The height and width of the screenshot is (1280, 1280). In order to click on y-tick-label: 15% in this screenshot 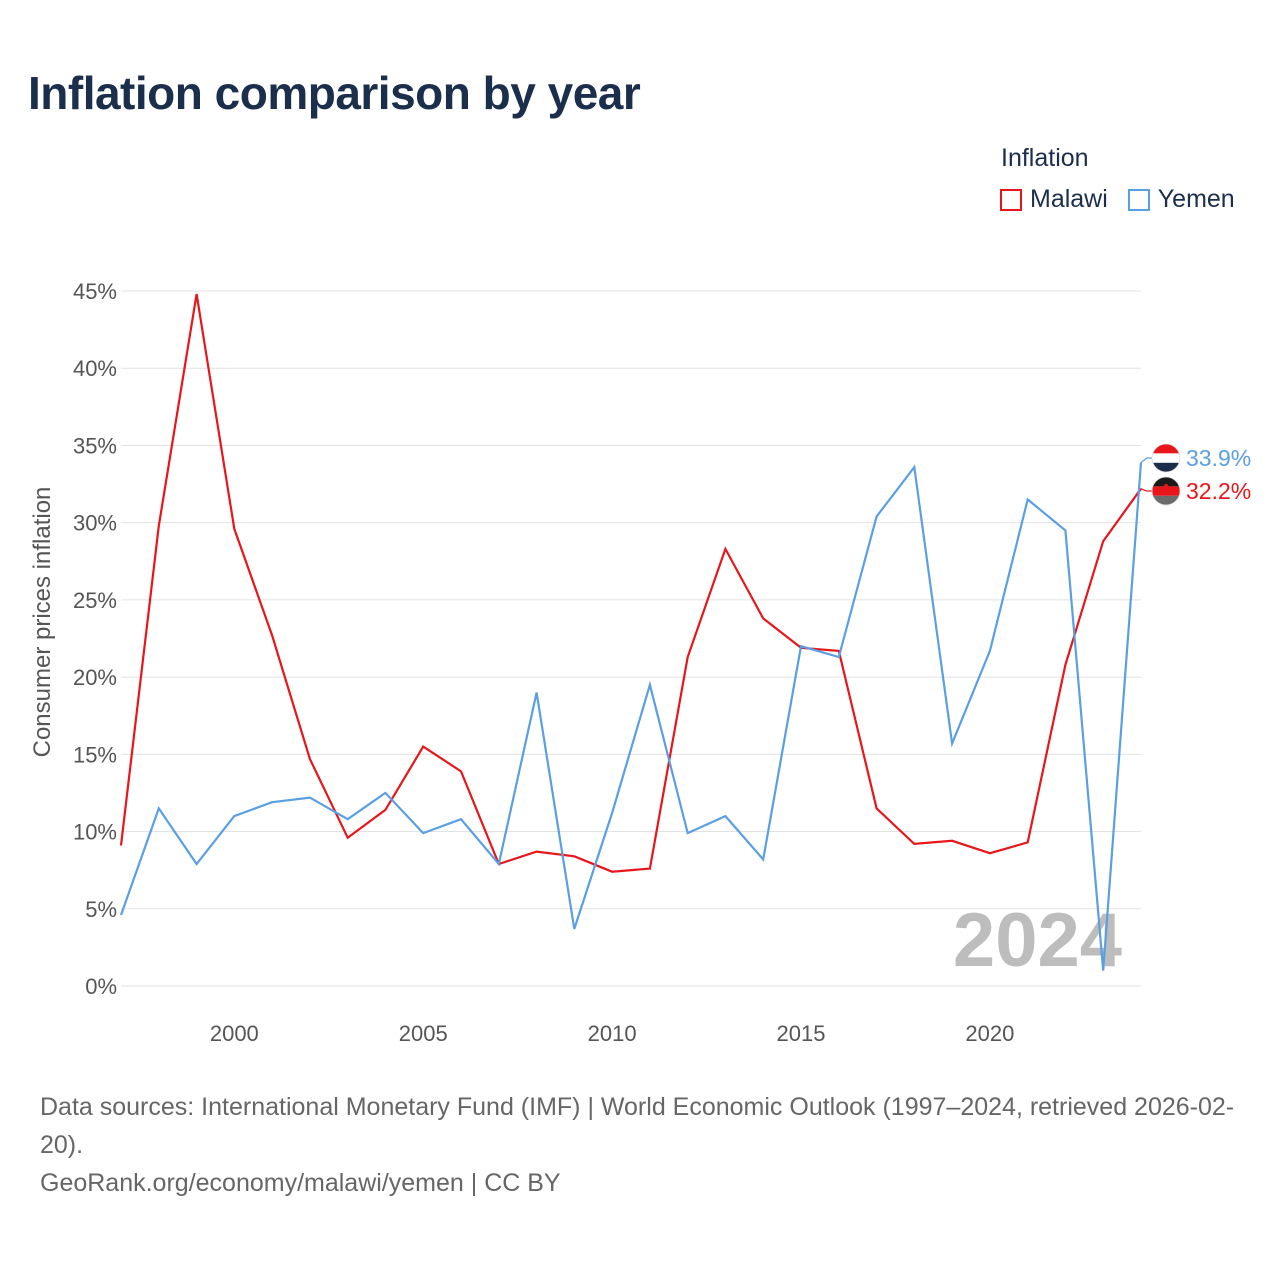, I will do `click(95, 754)`.